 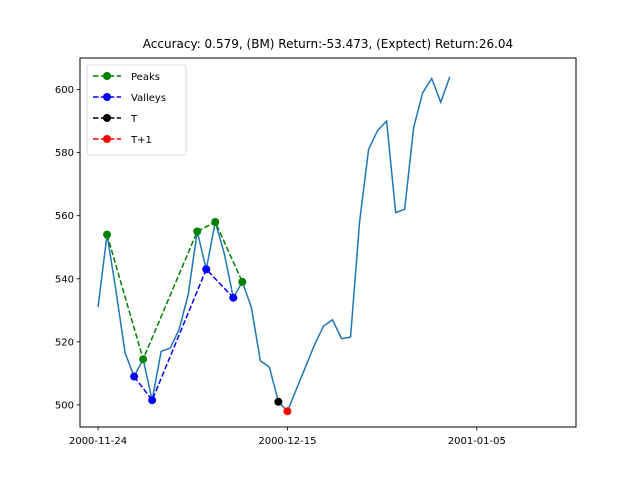 I want to click on t-point, so click(x=278, y=401).